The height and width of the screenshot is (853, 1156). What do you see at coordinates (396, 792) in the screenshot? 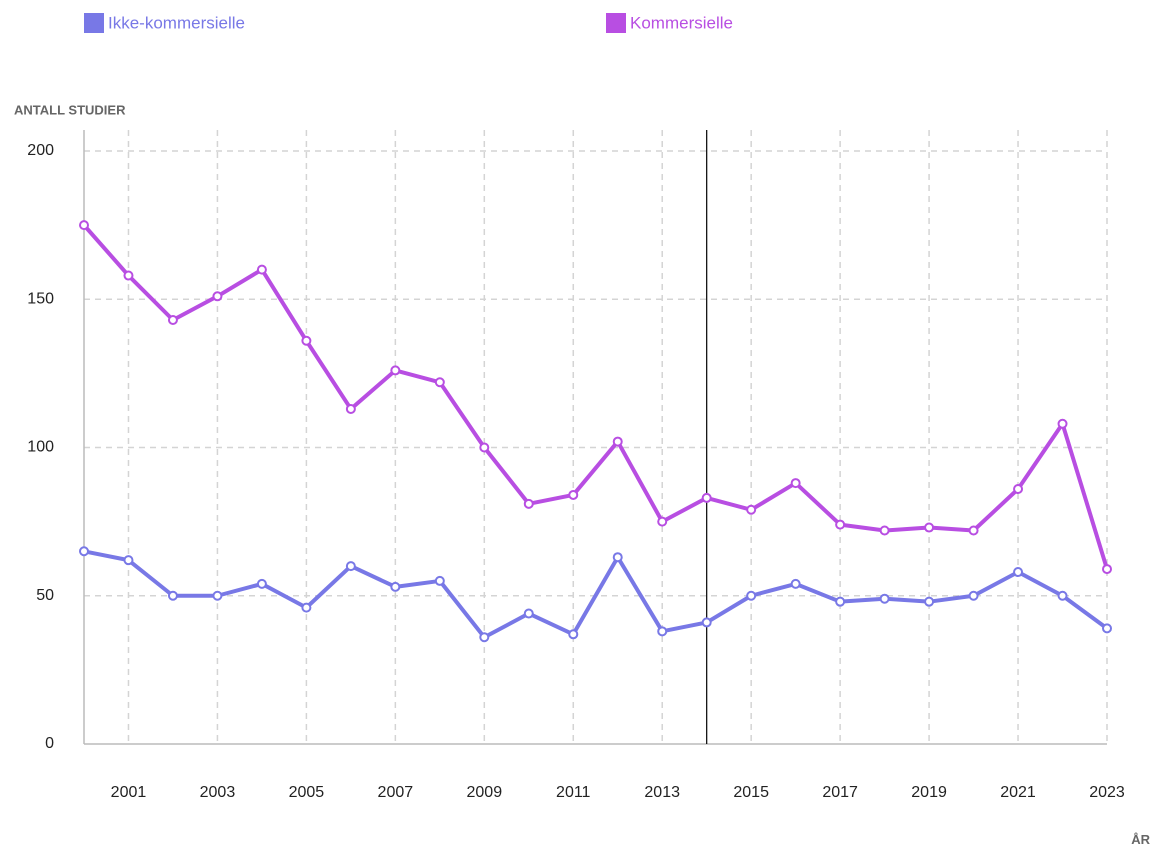
I see `x-tick-label: 2007` at bounding box center [396, 792].